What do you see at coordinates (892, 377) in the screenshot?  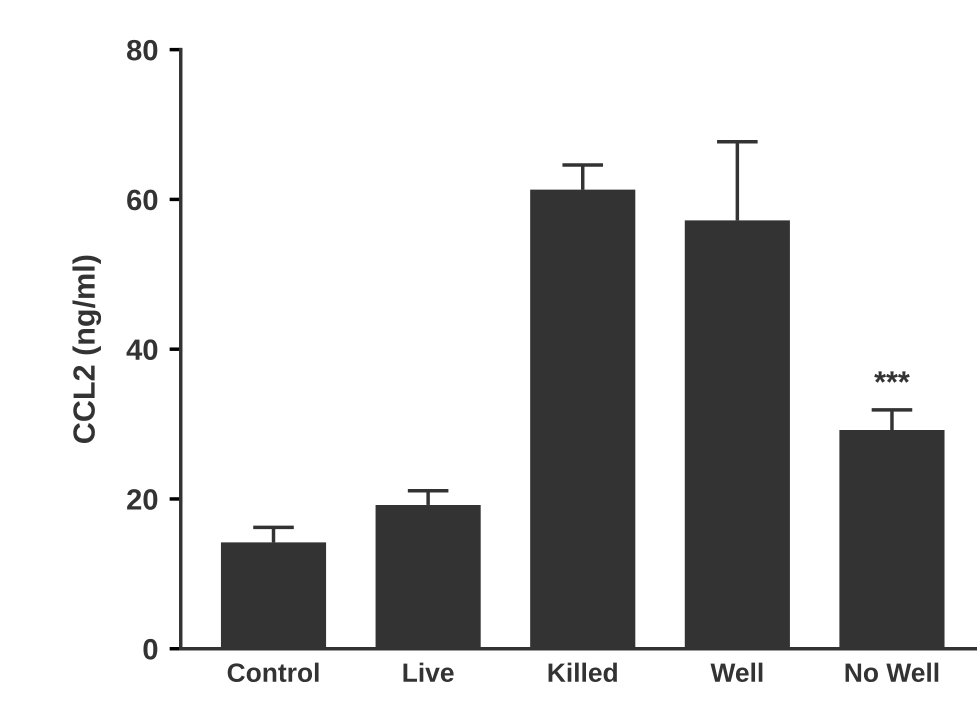 I see `annotation: ***` at bounding box center [892, 377].